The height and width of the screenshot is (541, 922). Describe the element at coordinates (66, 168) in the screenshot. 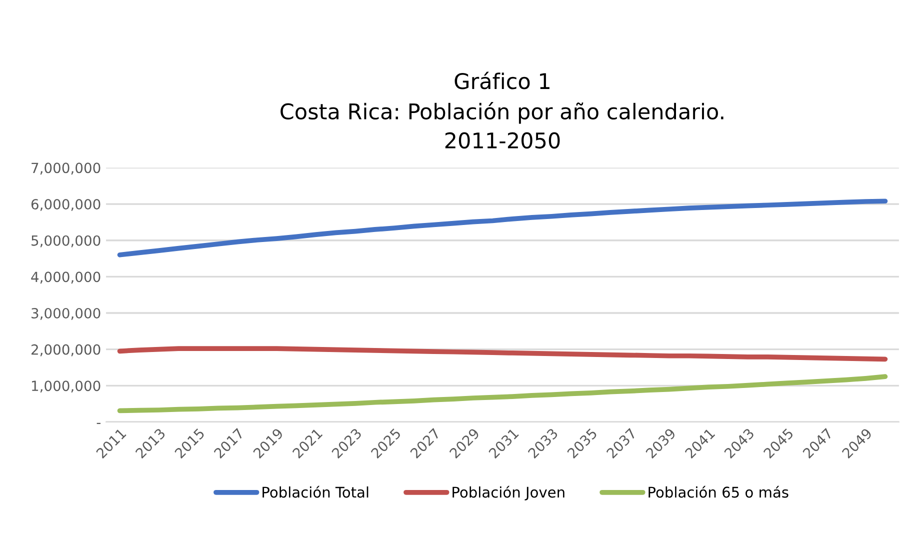

I see `y-tick-label: 7,000,000` at that location.